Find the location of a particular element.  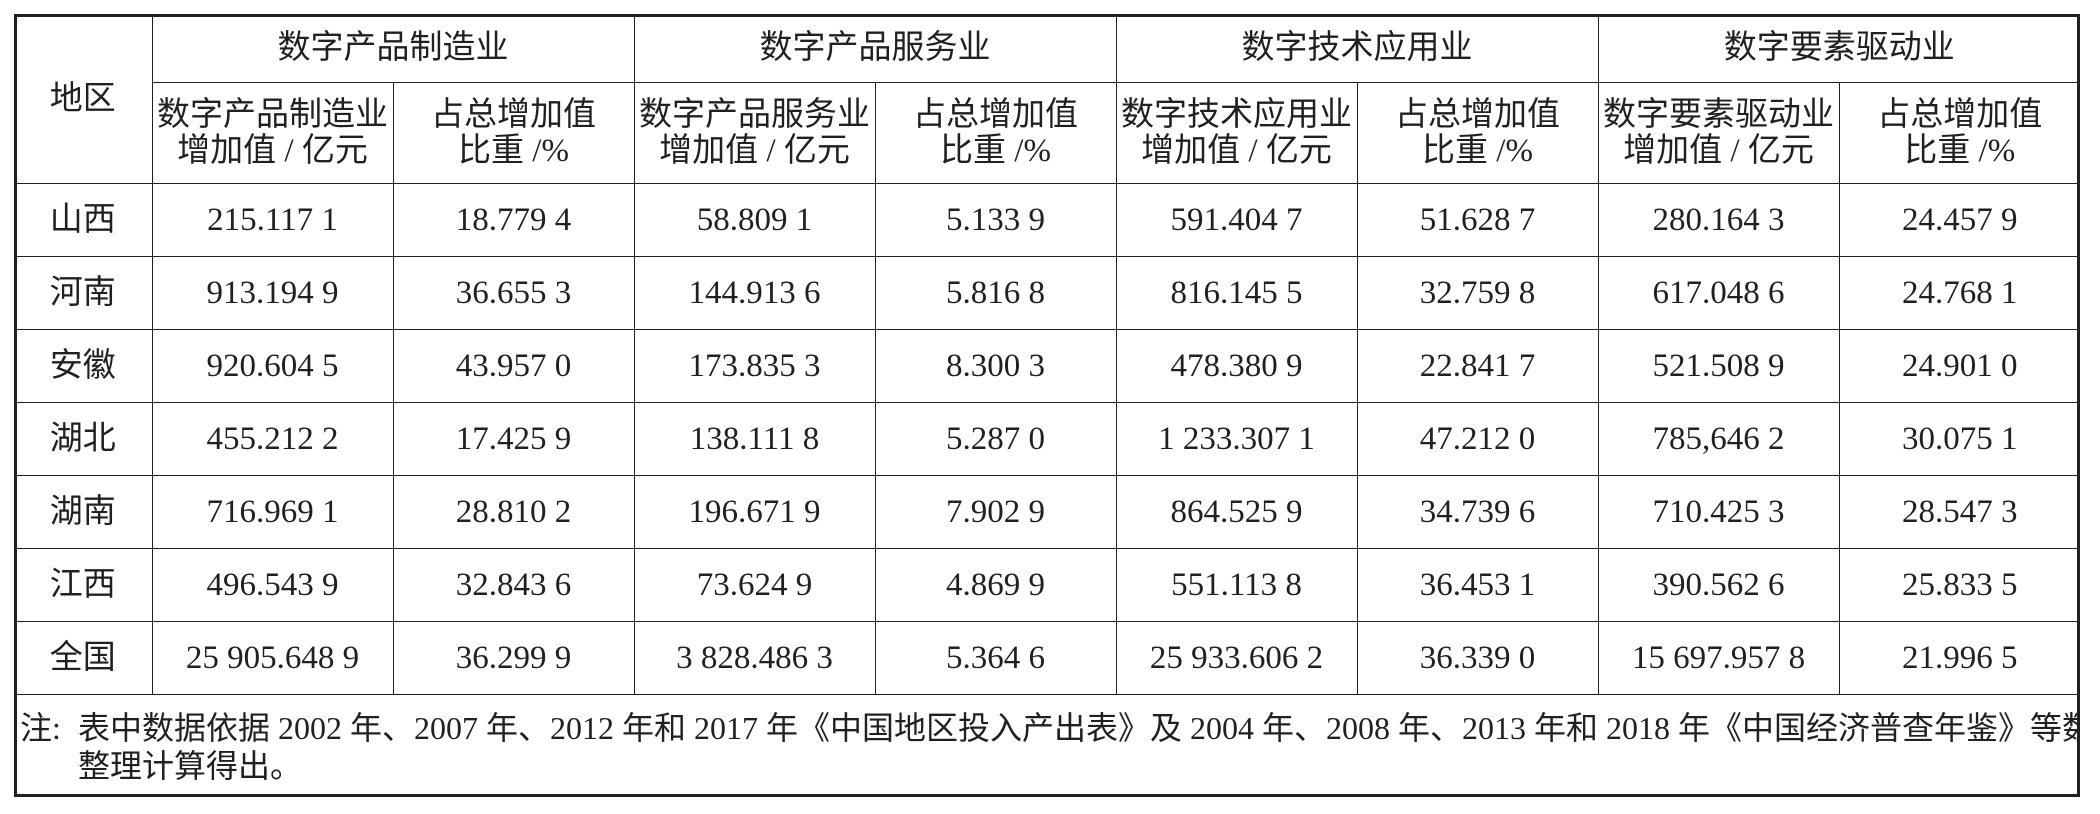

region-cell: 全国 is located at coordinates (83, 658).